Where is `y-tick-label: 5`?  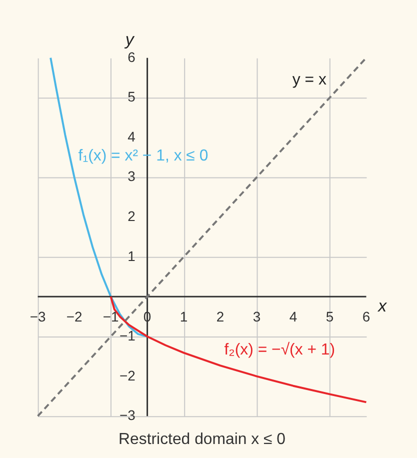 y-tick-label: 5 is located at coordinates (132, 96).